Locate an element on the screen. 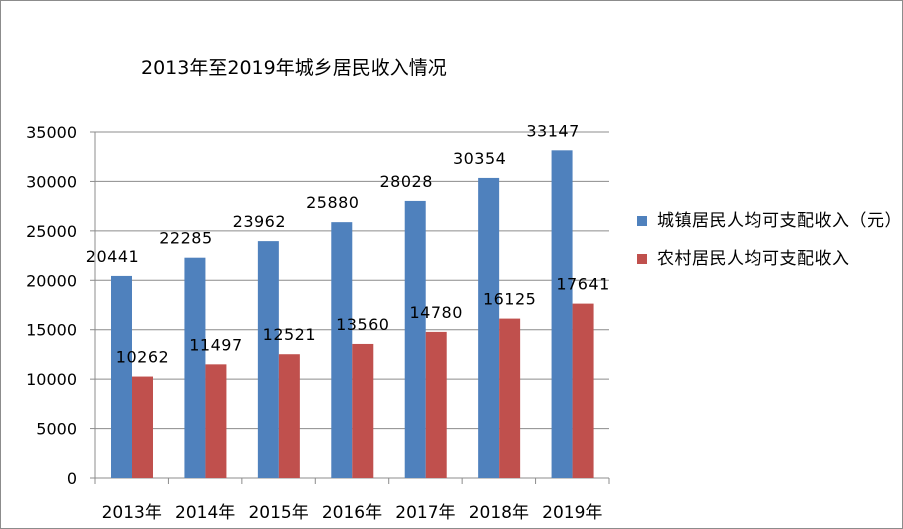  x-tick-label: 2019年 is located at coordinates (572, 513).